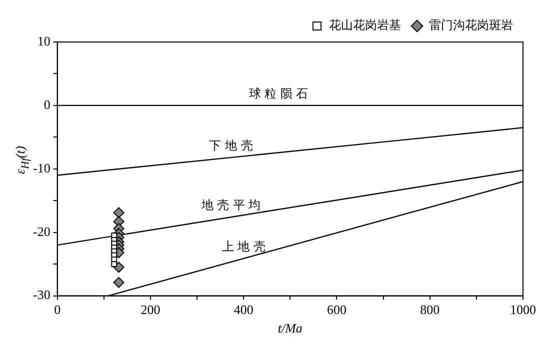 The height and width of the screenshot is (337, 543). I want to click on x-axis-title: t/Ma, so click(290, 328).